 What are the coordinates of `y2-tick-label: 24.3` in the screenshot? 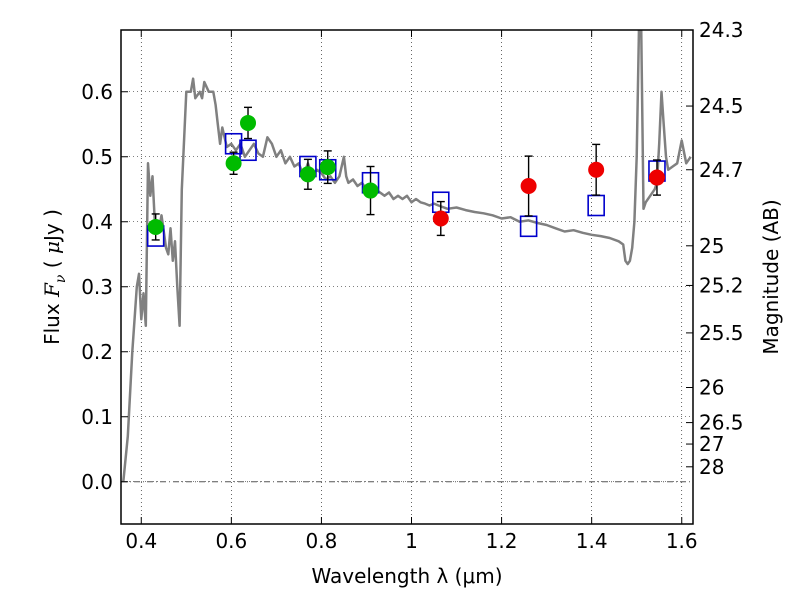 It's located at (721, 30).